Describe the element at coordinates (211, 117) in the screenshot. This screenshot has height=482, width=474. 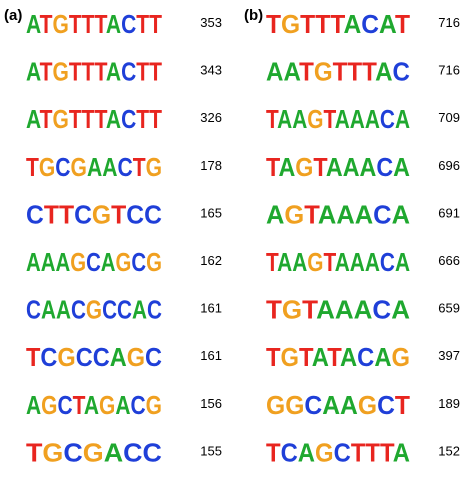
I see `count: 326` at that location.